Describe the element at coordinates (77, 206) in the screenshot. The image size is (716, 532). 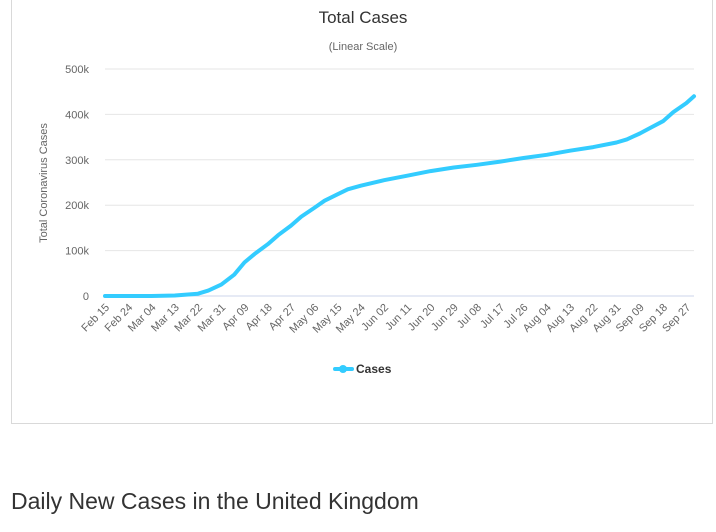
I see `y-tick-label: 200k` at that location.